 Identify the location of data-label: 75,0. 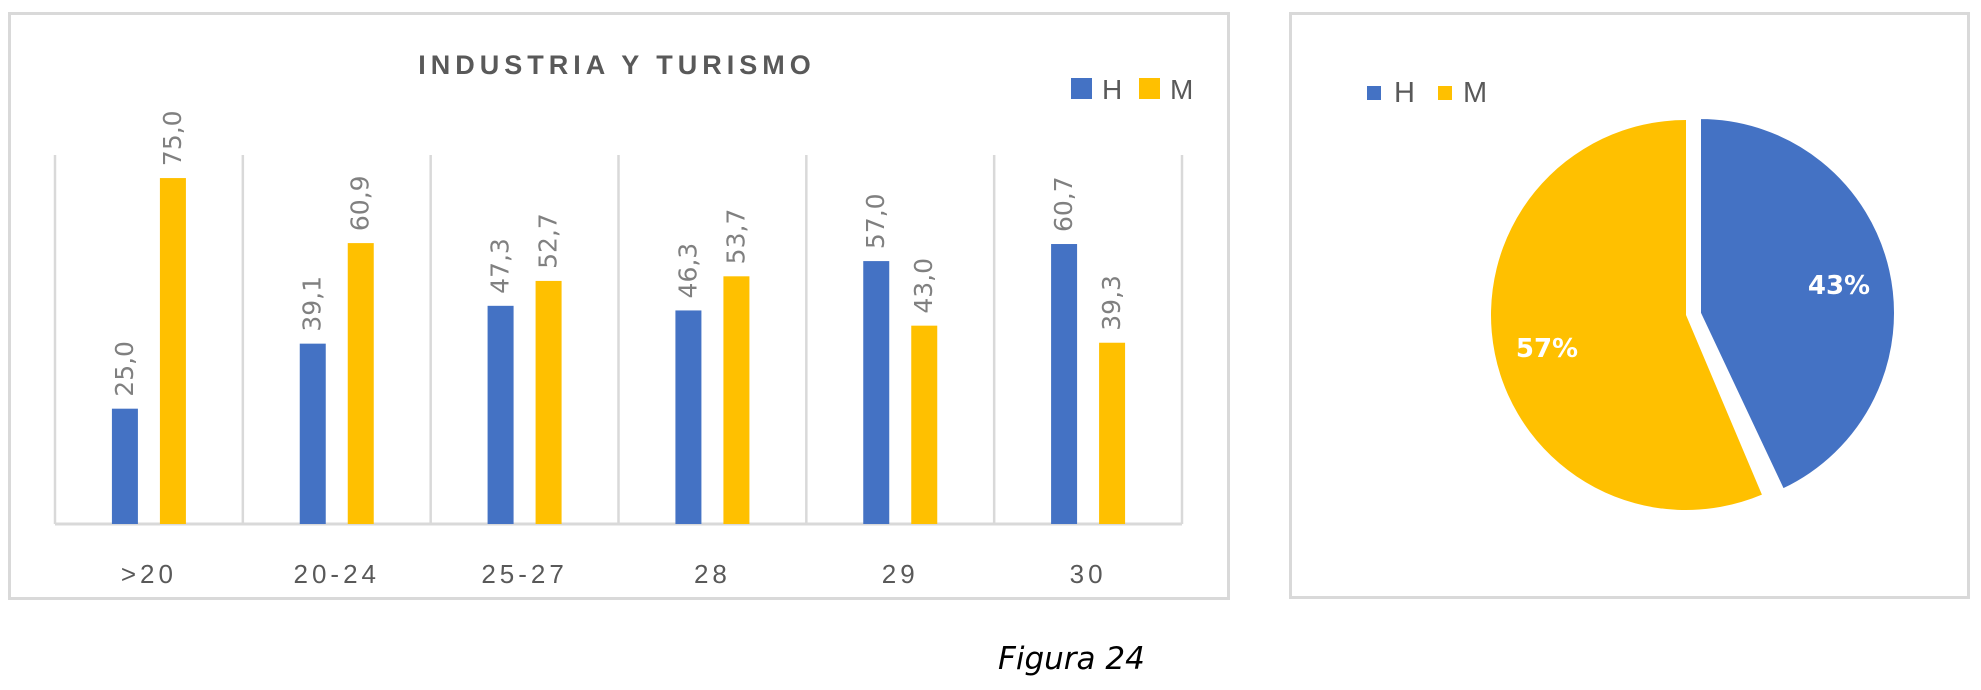
(172, 138).